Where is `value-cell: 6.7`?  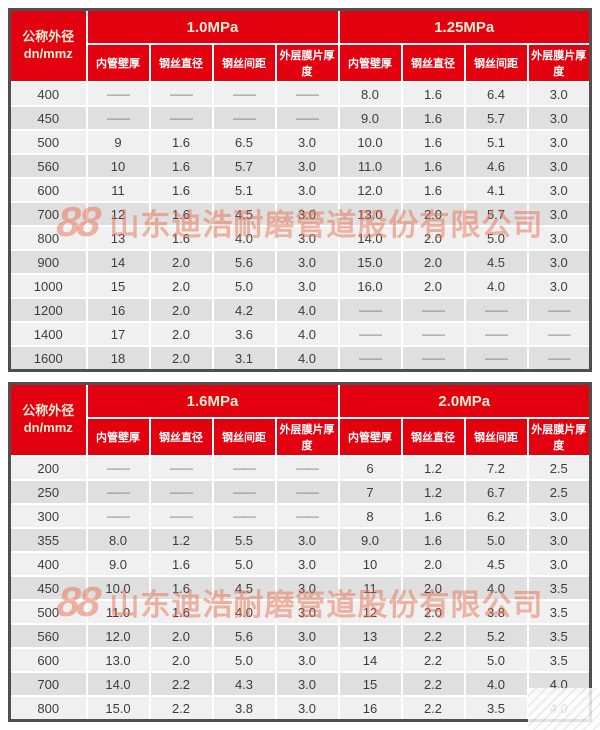
value-cell: 6.7 is located at coordinates (496, 492).